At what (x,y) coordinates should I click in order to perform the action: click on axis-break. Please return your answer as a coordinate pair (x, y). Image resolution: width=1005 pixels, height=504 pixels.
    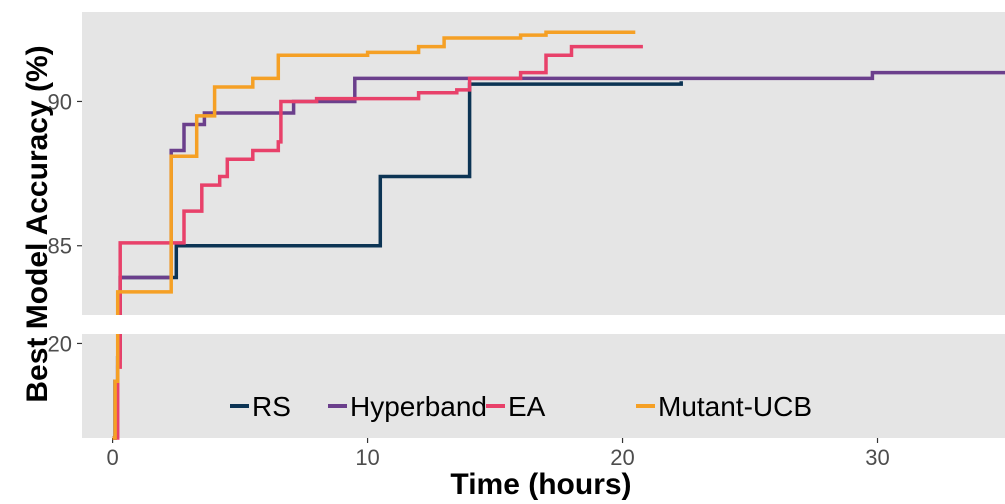
    Looking at the image, I should click on (502, 324).